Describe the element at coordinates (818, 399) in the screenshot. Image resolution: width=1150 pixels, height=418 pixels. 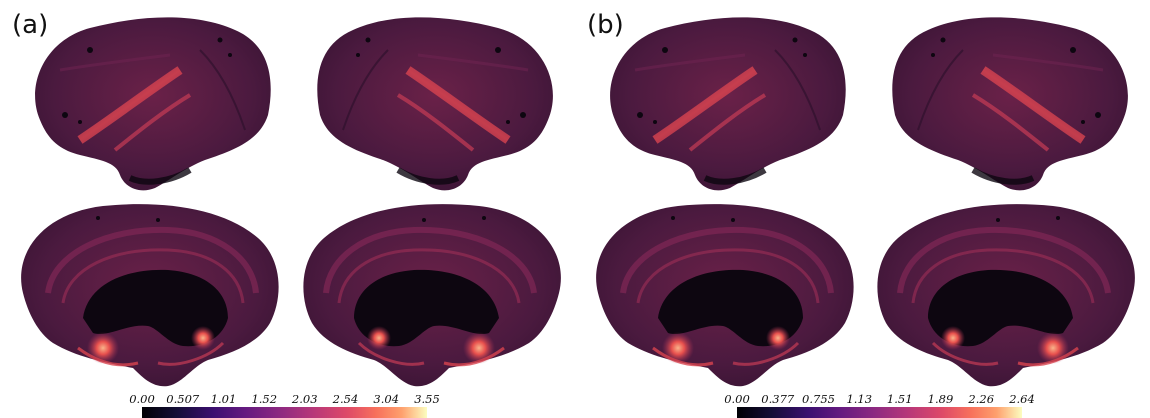
I see `colorbar-b-tick: 0.755` at that location.